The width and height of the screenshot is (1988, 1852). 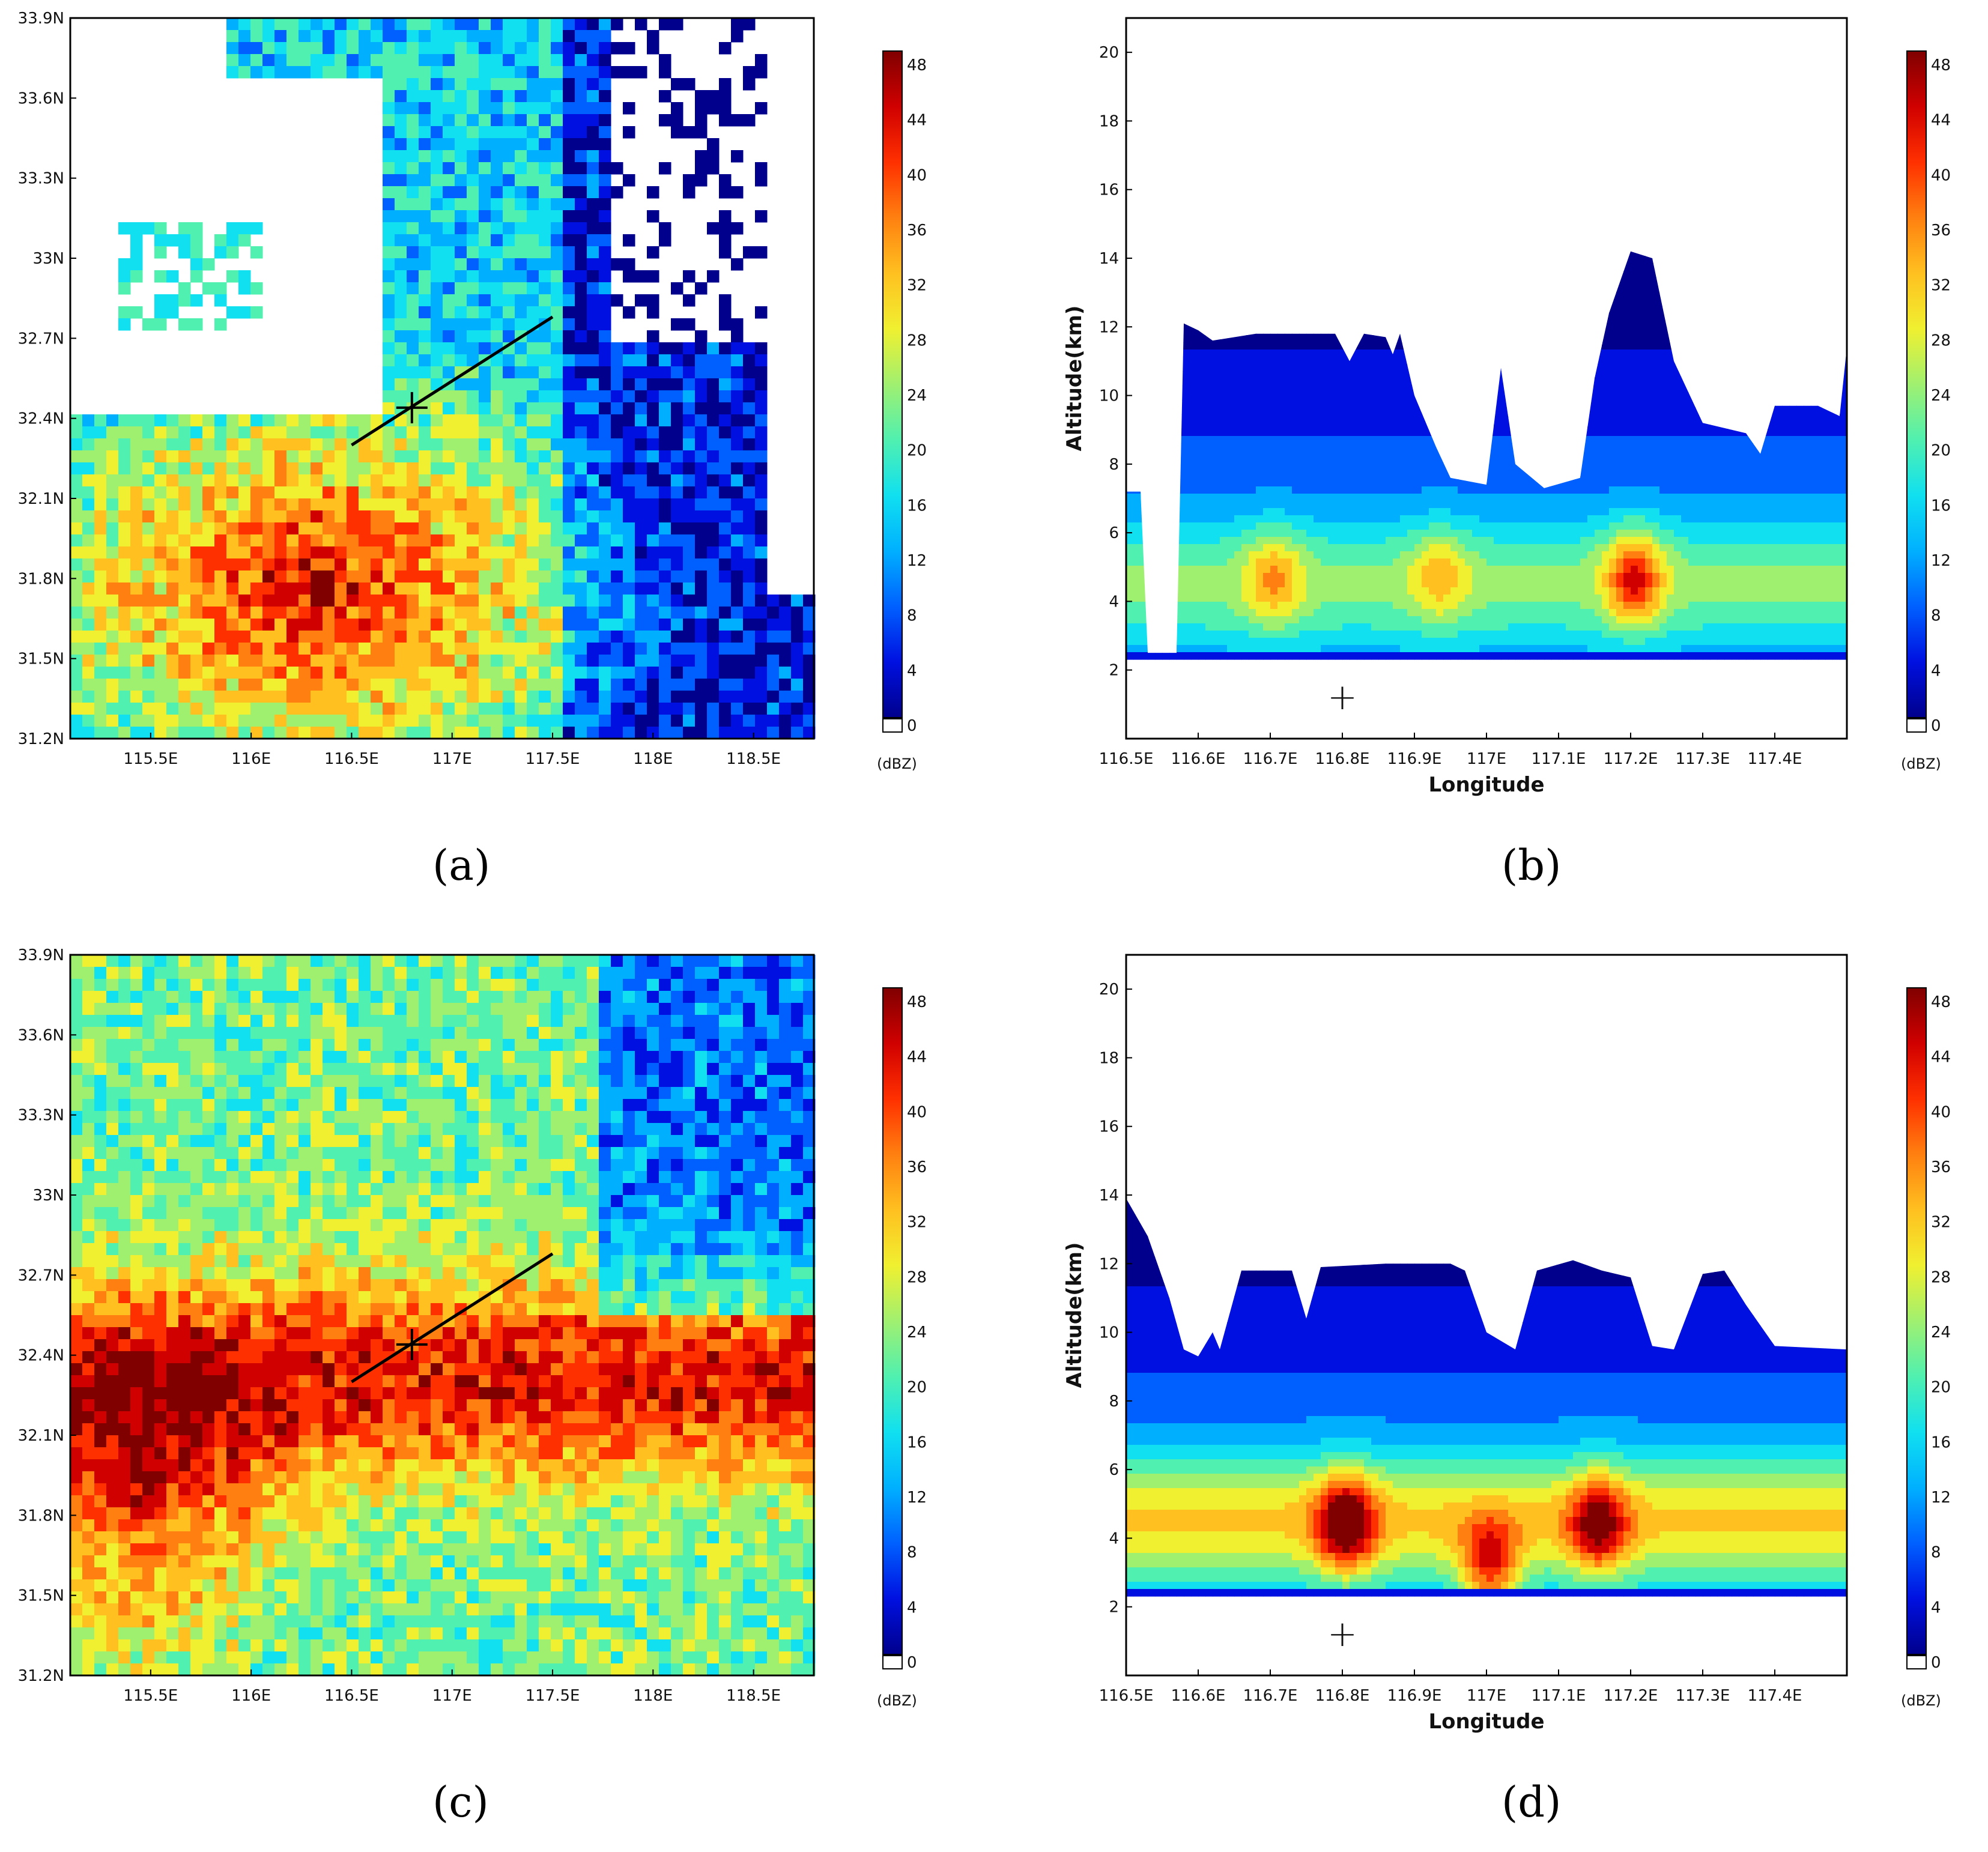 I want to click on x-tick-label: 117.4E, so click(x=1775, y=759).